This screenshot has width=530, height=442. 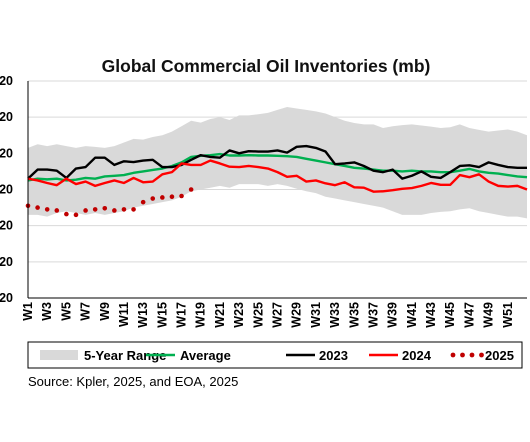 What do you see at coordinates (143, 315) in the screenshot?
I see `x-tick-label: W13` at bounding box center [143, 315].